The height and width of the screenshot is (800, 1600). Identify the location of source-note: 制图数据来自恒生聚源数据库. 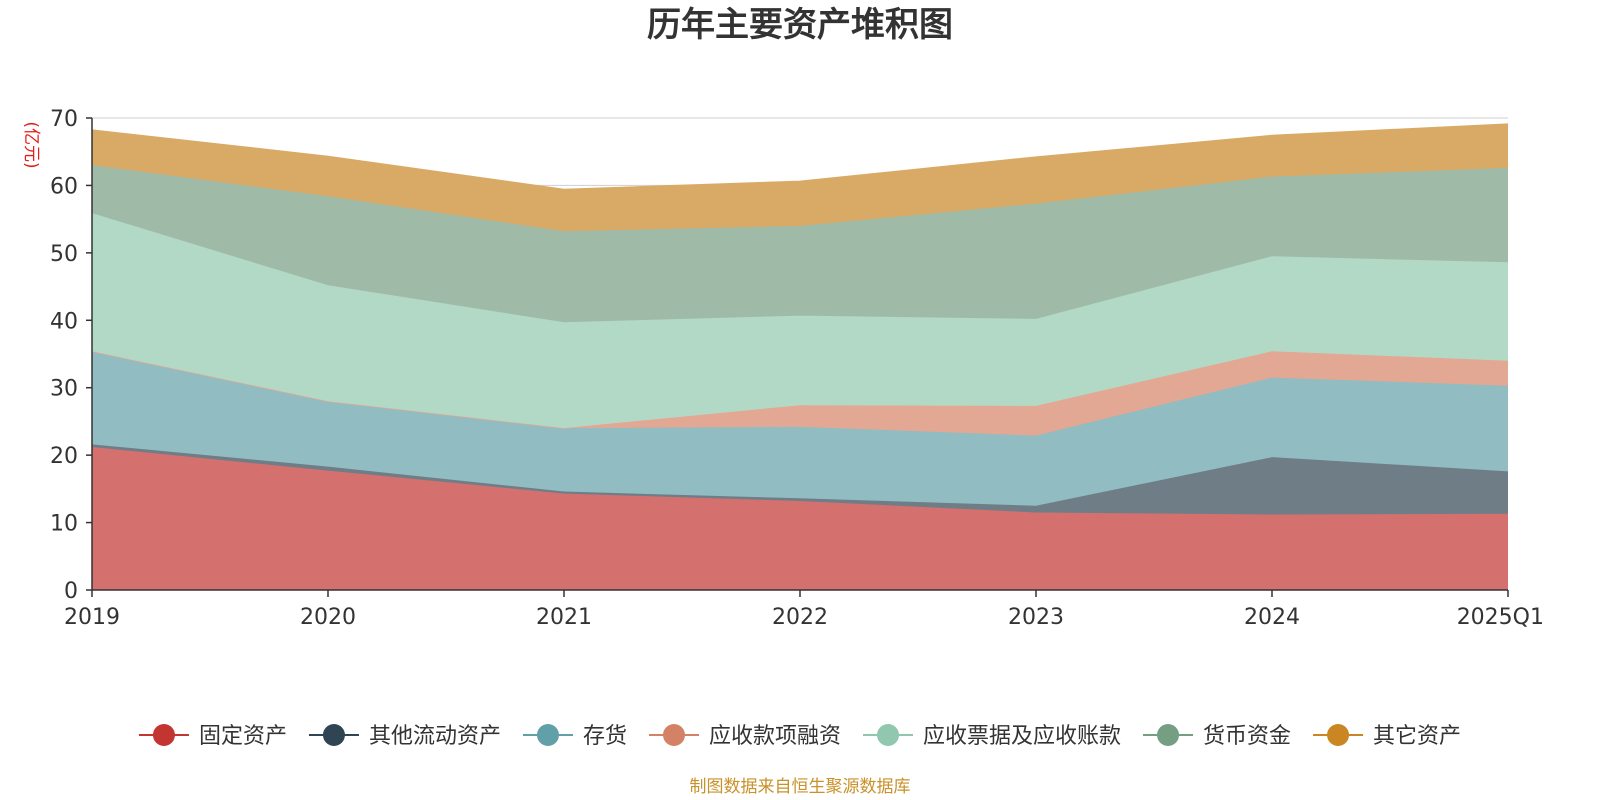
(800, 787).